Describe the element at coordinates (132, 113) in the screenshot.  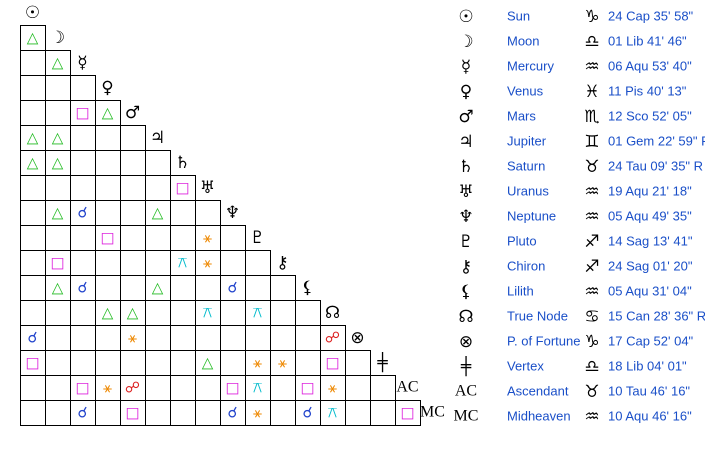
I see `grid-glyph: ♂` at that location.